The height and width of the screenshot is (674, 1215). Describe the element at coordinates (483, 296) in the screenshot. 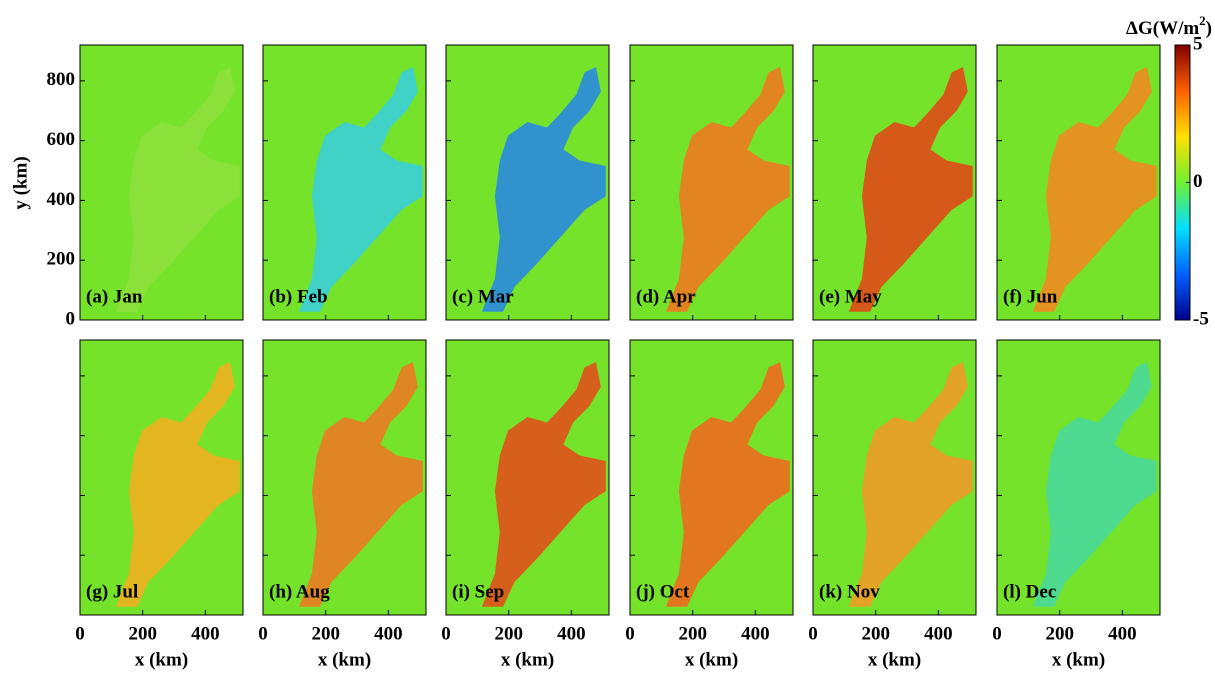

I see `panel-label: (c) Mar` at that location.